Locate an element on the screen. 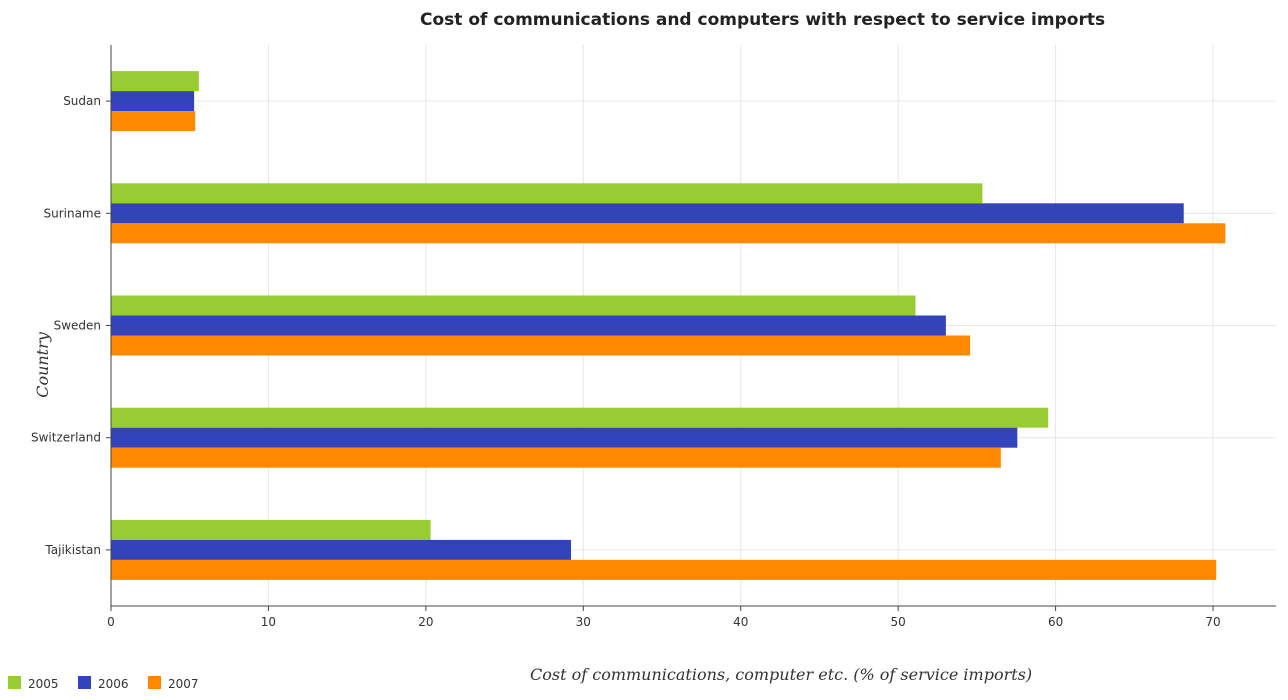 The width and height of the screenshot is (1288, 700). legend: 2005 2006 2007 is located at coordinates (103, 683).